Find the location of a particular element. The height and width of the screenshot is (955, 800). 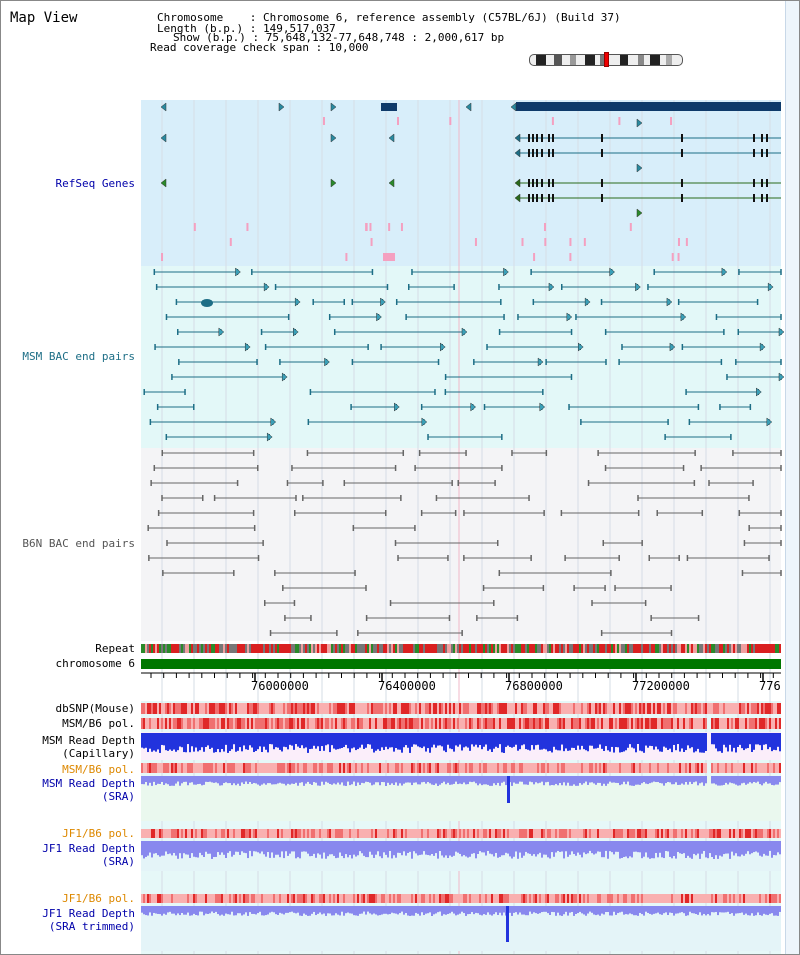

ideogram-position-marker is located at coordinates (606, 59).